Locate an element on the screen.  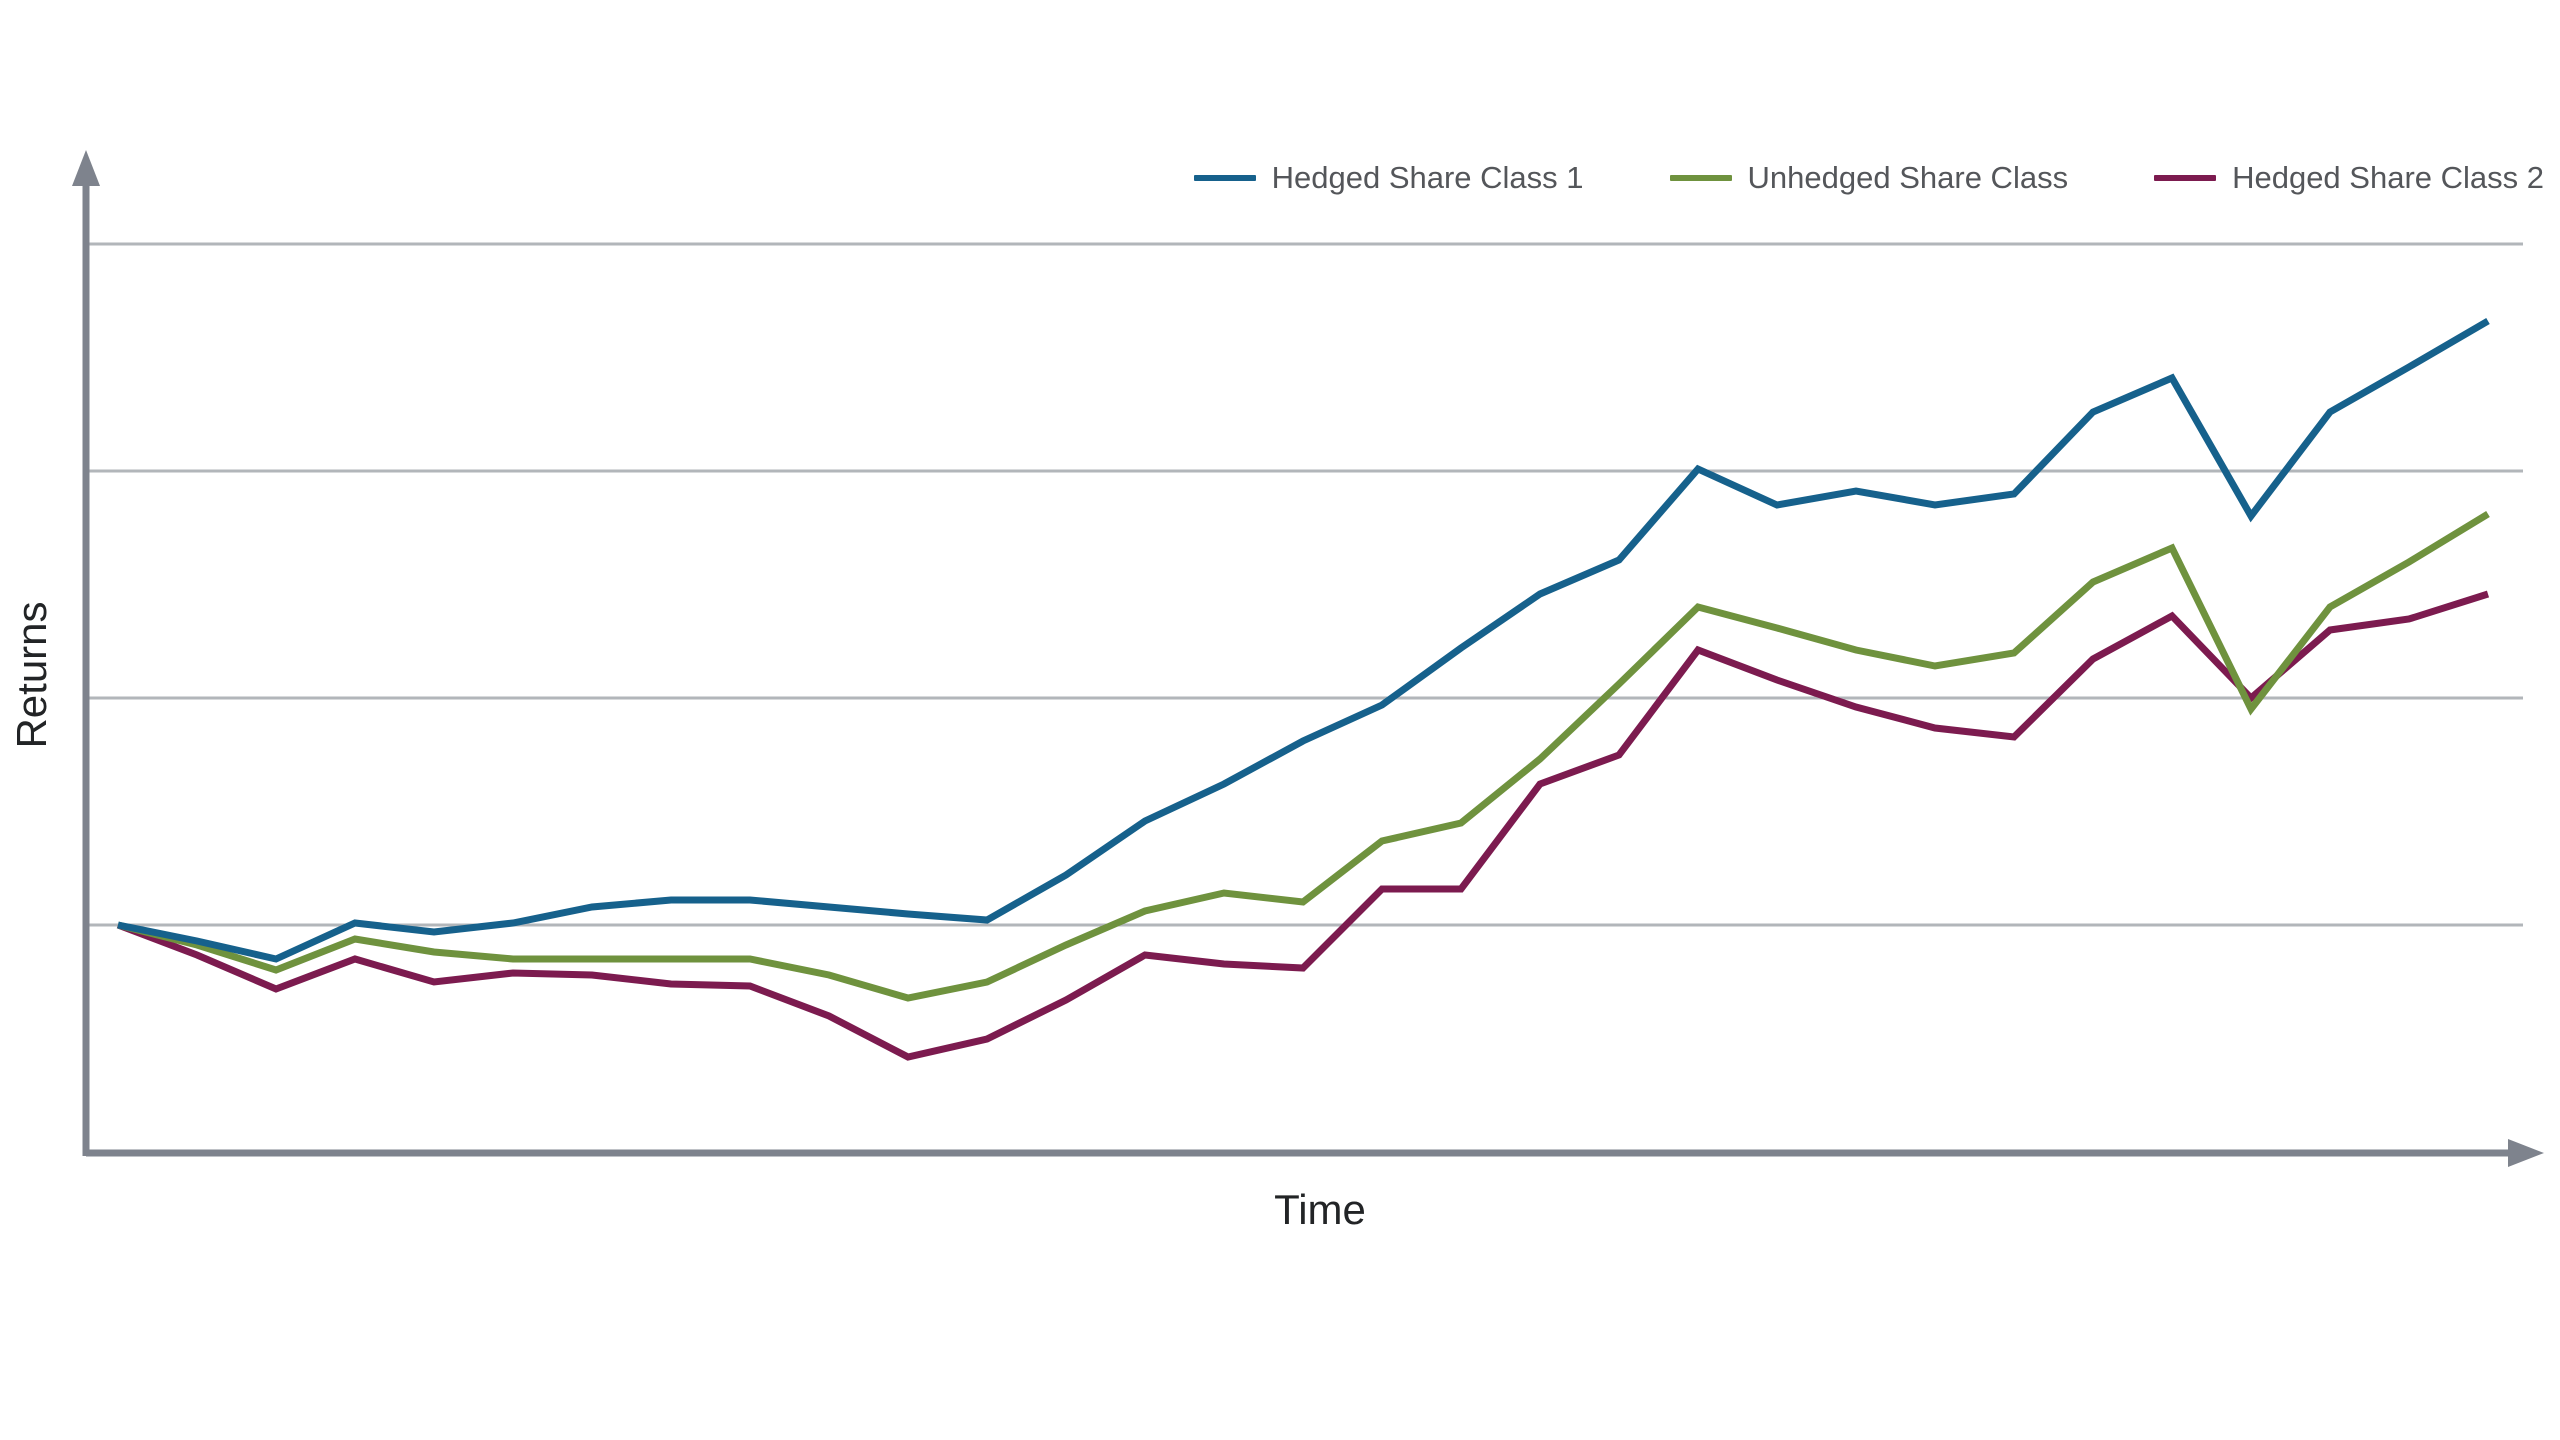
legend-label: Hedged Share Class 2 is located at coordinates (2388, 177).